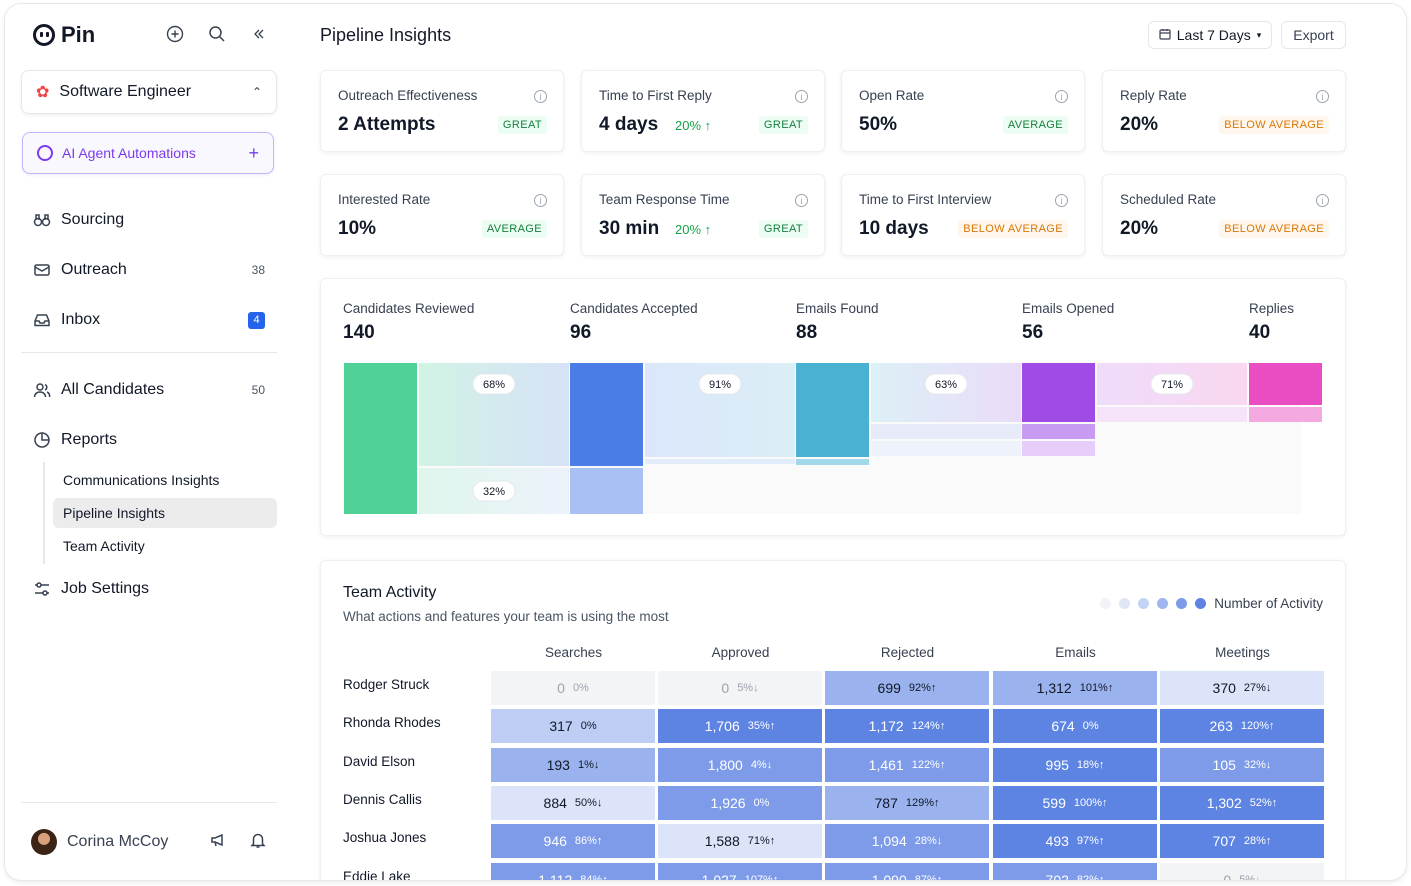 This screenshot has height=886, width=1411. Describe the element at coordinates (928, 877) in the screenshot. I see `activity-change: 87%↑` at that location.